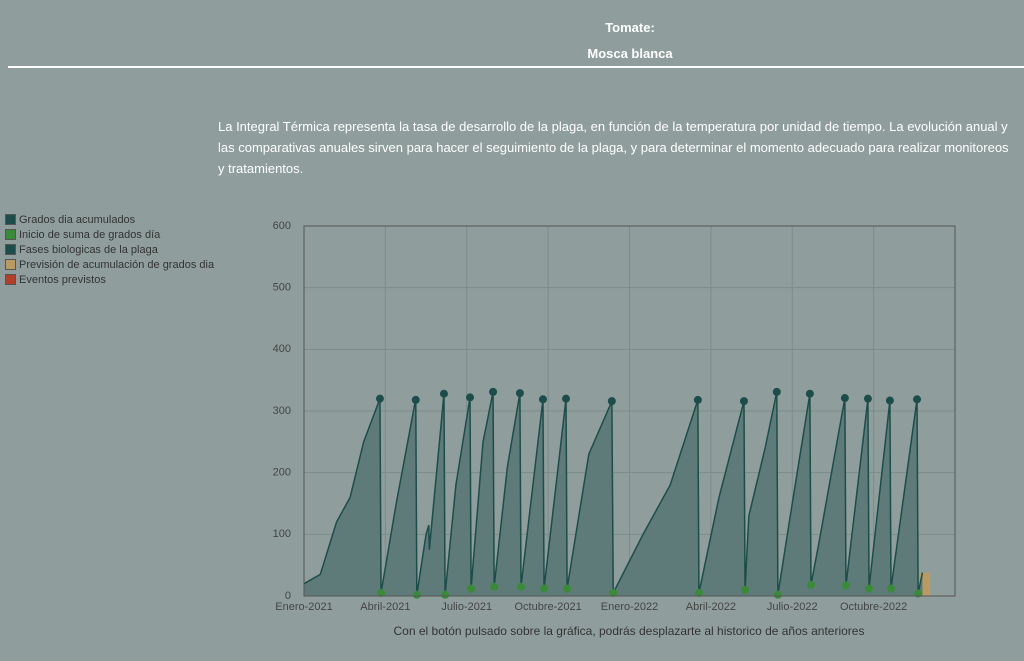  What do you see at coordinates (547, 607) in the screenshot?
I see `x-tick-label: Octubre-2021` at bounding box center [547, 607].